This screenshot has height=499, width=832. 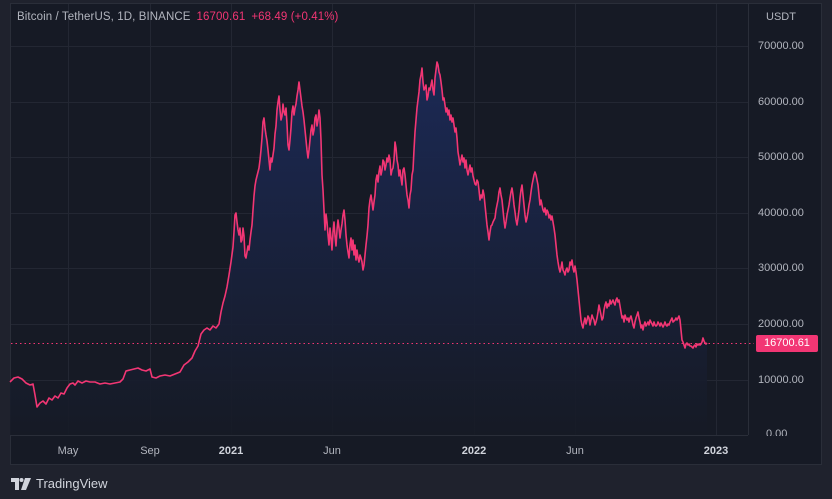 I want to click on price-axis-label: 70000.00, so click(x=781, y=46).